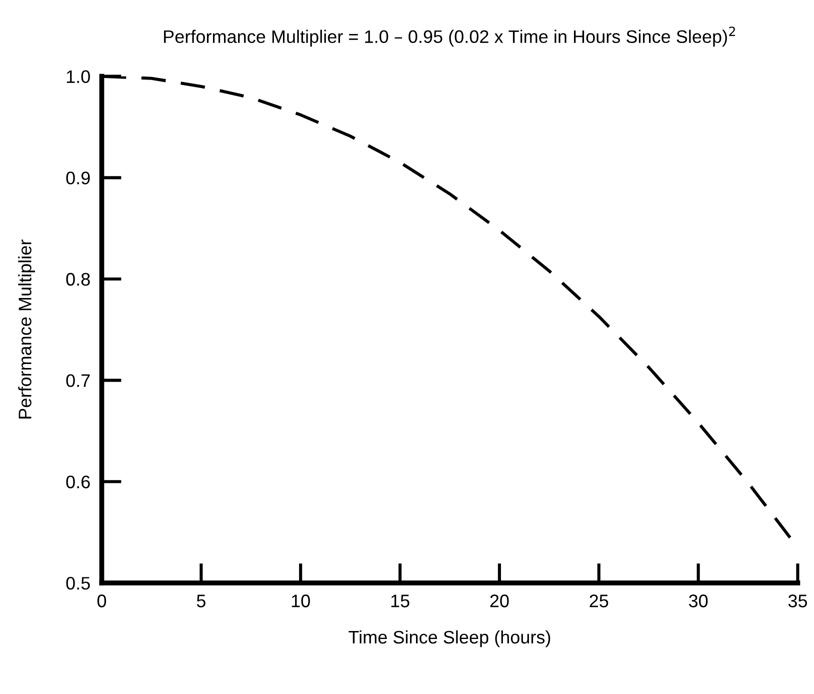 The width and height of the screenshot is (814, 694). Describe the element at coordinates (101, 601) in the screenshot. I see `x-tick-label: 0` at that location.